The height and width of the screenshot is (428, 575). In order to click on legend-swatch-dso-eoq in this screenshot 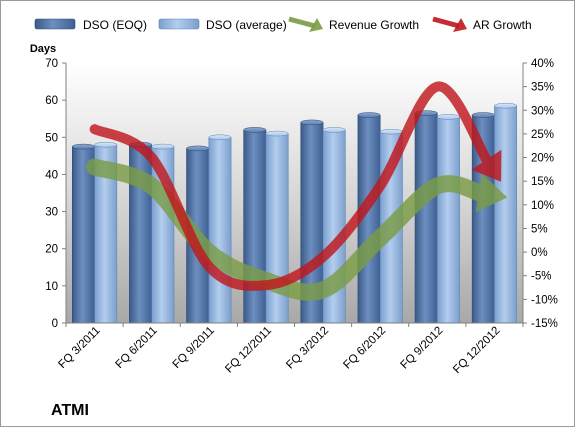, I will do `click(55, 24)`.